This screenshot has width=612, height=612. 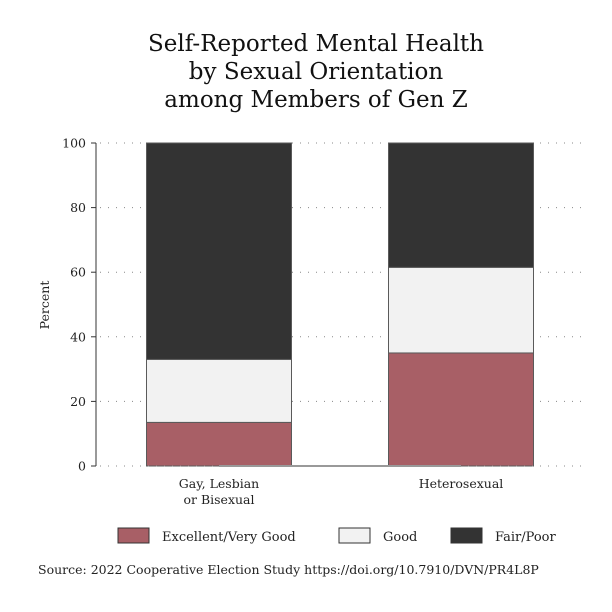 What do you see at coordinates (78, 272) in the screenshot?
I see `y-tick-label: 60` at bounding box center [78, 272].